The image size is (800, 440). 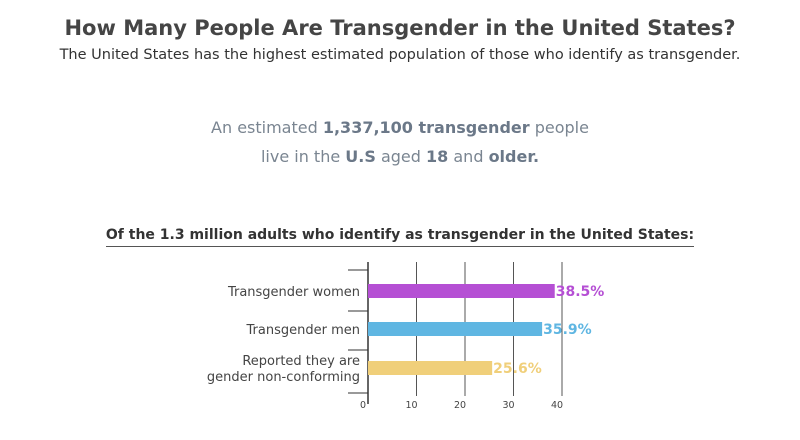 What do you see at coordinates (580, 292) in the screenshot?
I see `bar-value-label: 38.5%` at bounding box center [580, 292].